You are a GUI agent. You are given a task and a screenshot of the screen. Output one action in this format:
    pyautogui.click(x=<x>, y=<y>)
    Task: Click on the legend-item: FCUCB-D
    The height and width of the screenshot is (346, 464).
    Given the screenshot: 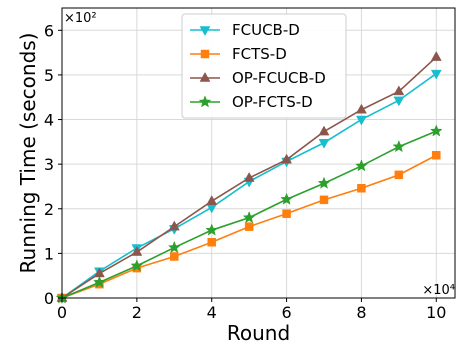 What is the action you would take?
    pyautogui.click(x=245, y=30)
    